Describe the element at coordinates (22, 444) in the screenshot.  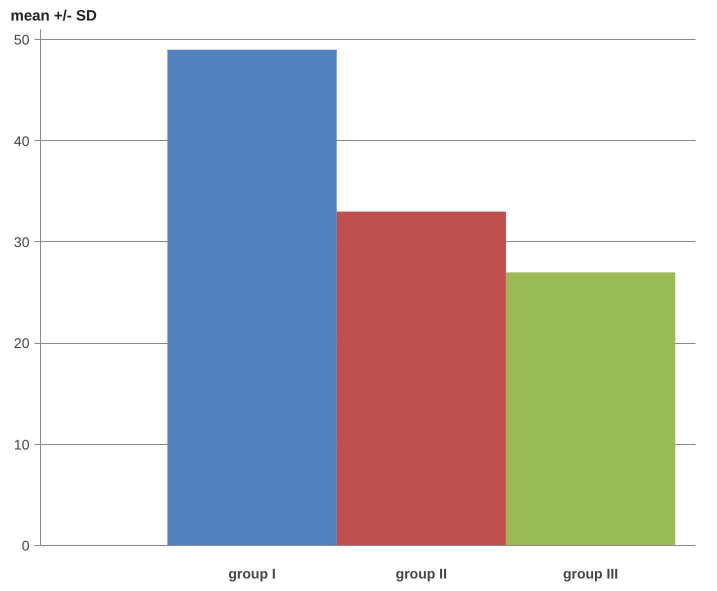
I see `y-tick-label: 10` at that location.